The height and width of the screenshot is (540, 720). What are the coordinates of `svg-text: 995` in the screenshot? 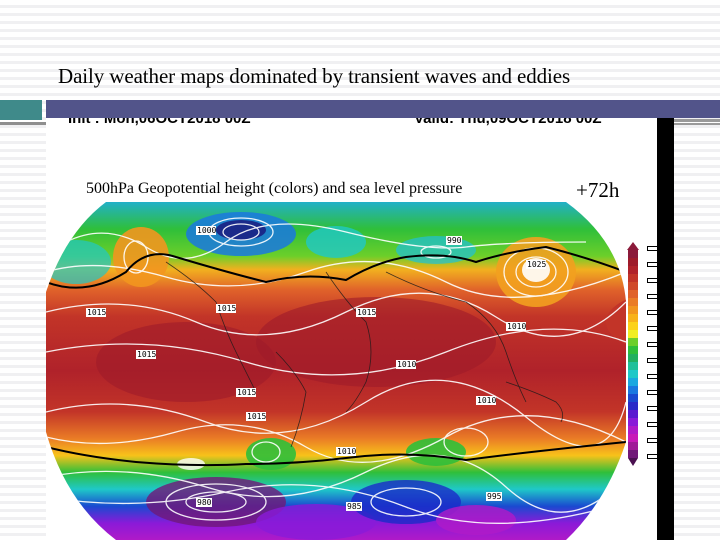 It's located at (494, 496).